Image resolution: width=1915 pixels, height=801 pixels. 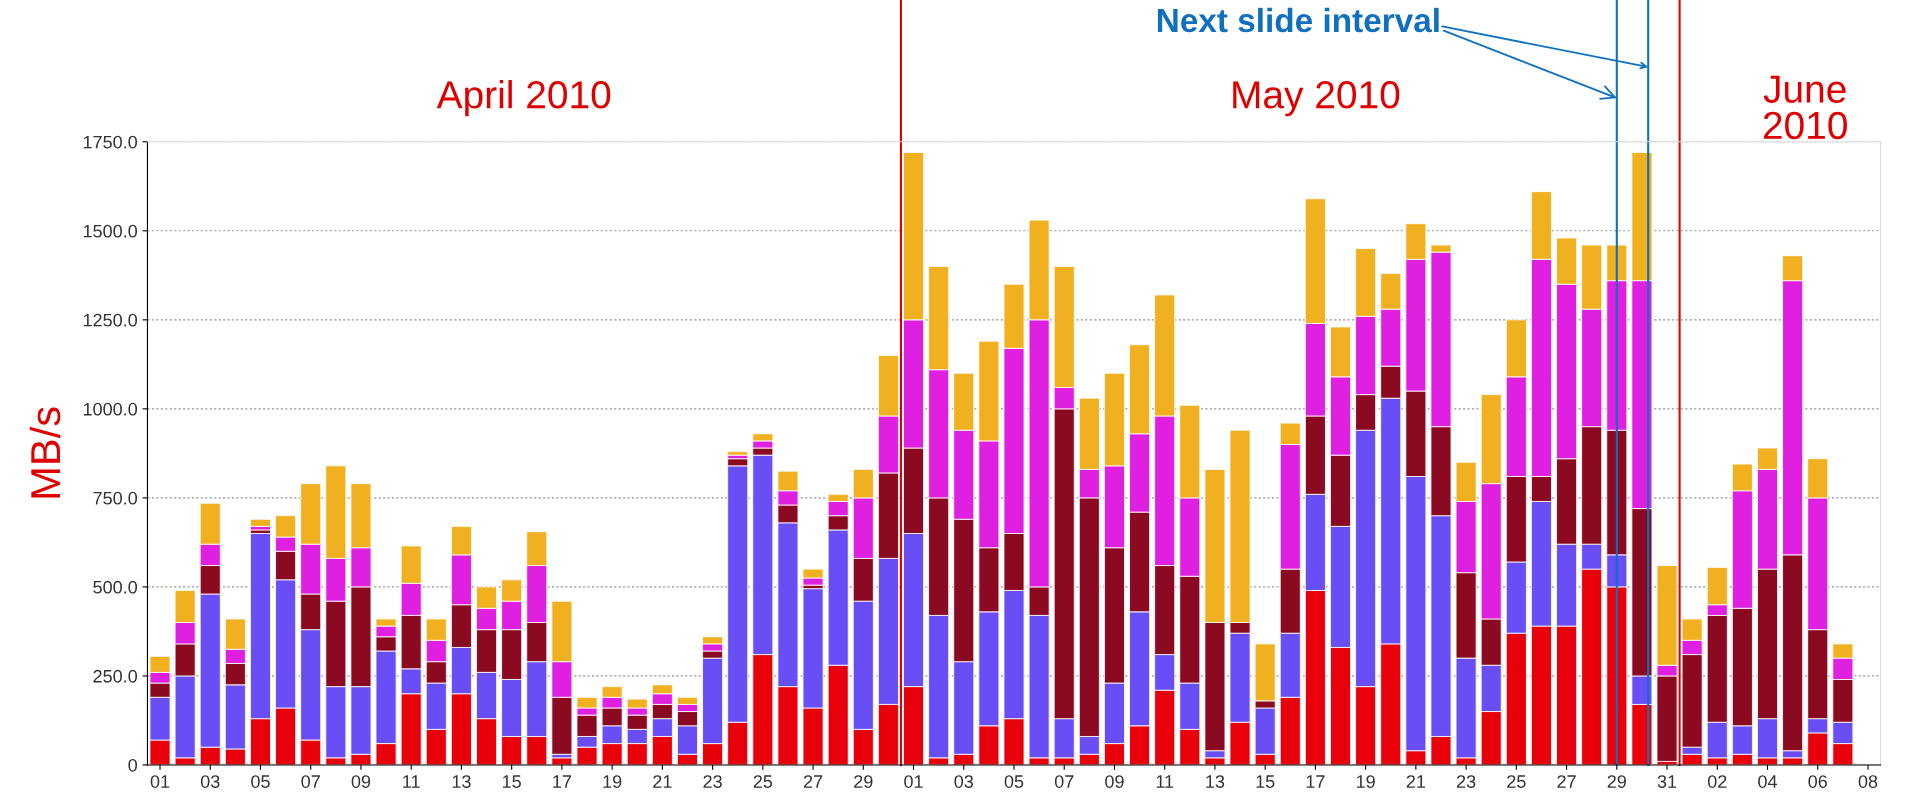 I want to click on y-tick-label: 750.0, so click(x=115, y=498).